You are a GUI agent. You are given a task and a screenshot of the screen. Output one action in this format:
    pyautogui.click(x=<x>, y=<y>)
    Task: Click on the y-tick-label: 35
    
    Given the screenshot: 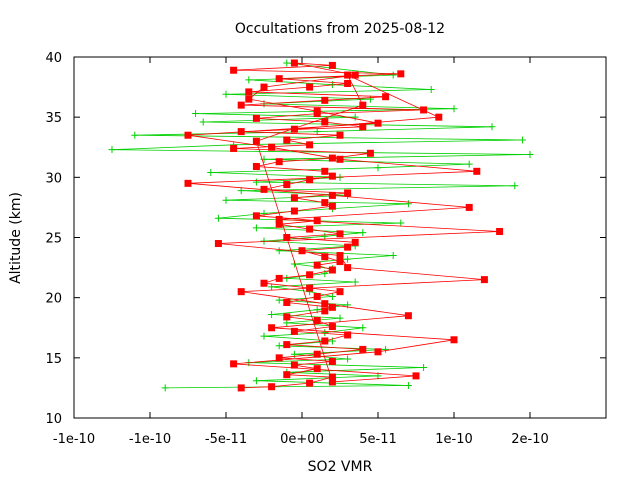 What is the action you would take?
    pyautogui.click(x=53, y=118)
    